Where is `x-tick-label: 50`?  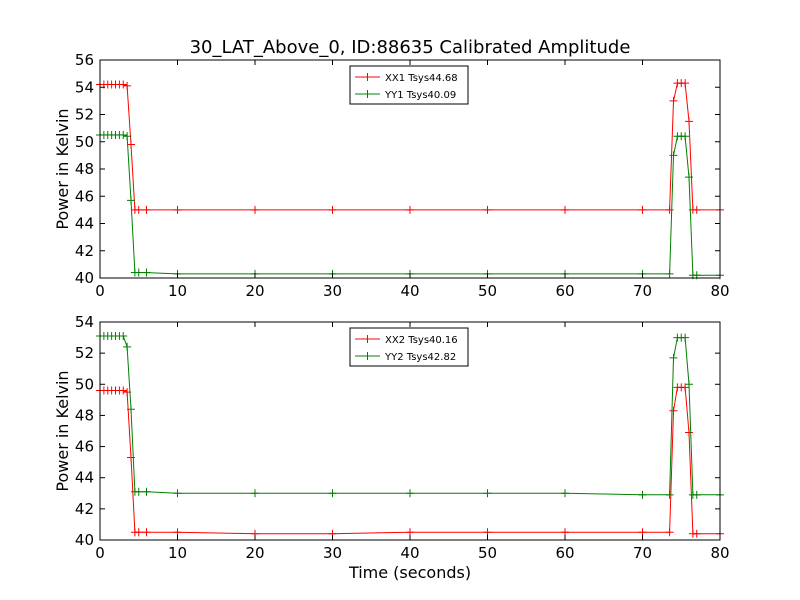
x-tick-label: 50 is located at coordinates (487, 553).